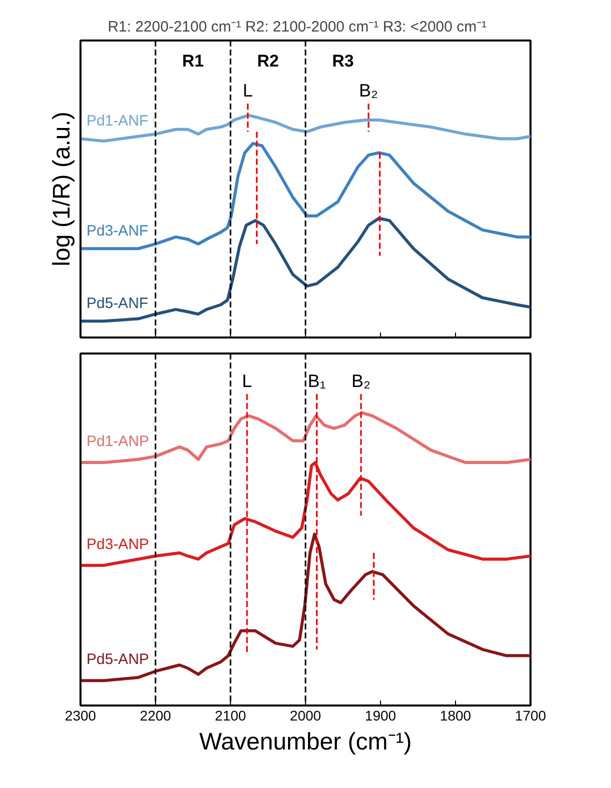  What do you see at coordinates (305, 742) in the screenshot?
I see `x-axis-title: Wavenumber (cm⁻¹)` at bounding box center [305, 742].